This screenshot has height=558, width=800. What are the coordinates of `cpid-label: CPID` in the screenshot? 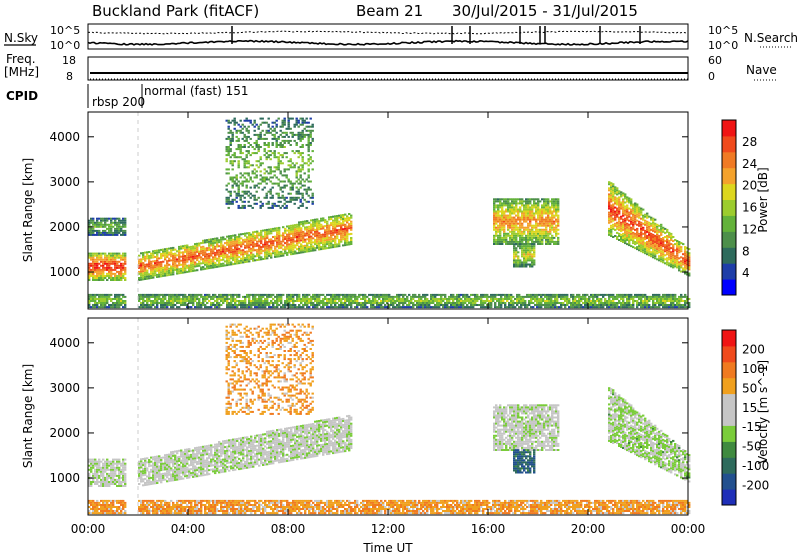 It's located at (22, 96).